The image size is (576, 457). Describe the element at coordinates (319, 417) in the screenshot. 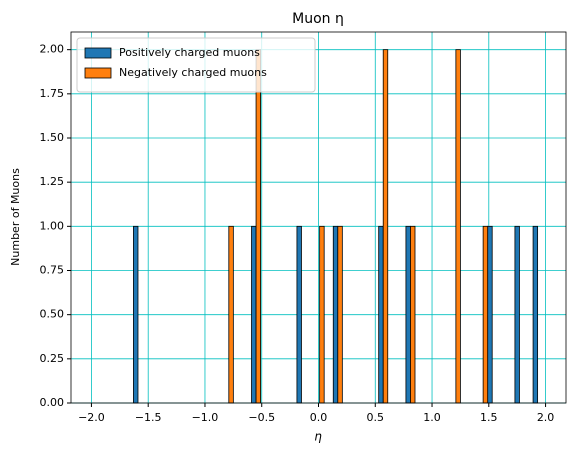

I see `x-tick-label: 0.0` at that location.